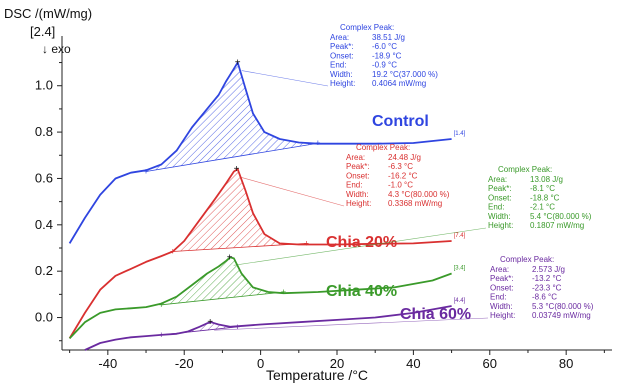 This screenshot has height=384, width=618. Describe the element at coordinates (546, 179) in the screenshot. I see `annotation-value: 13.08 J/g` at that location.